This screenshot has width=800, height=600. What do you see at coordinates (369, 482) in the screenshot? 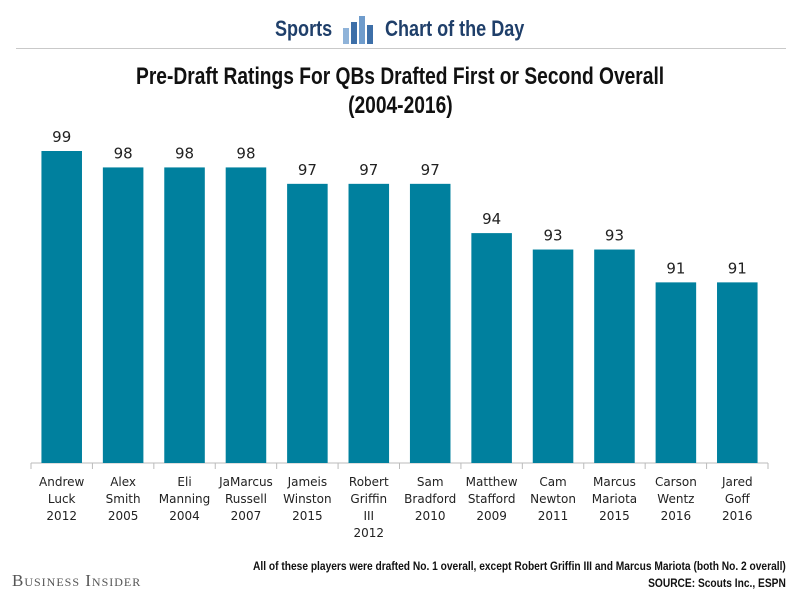
I see `x-tick-label-line: Robert` at bounding box center [369, 482].